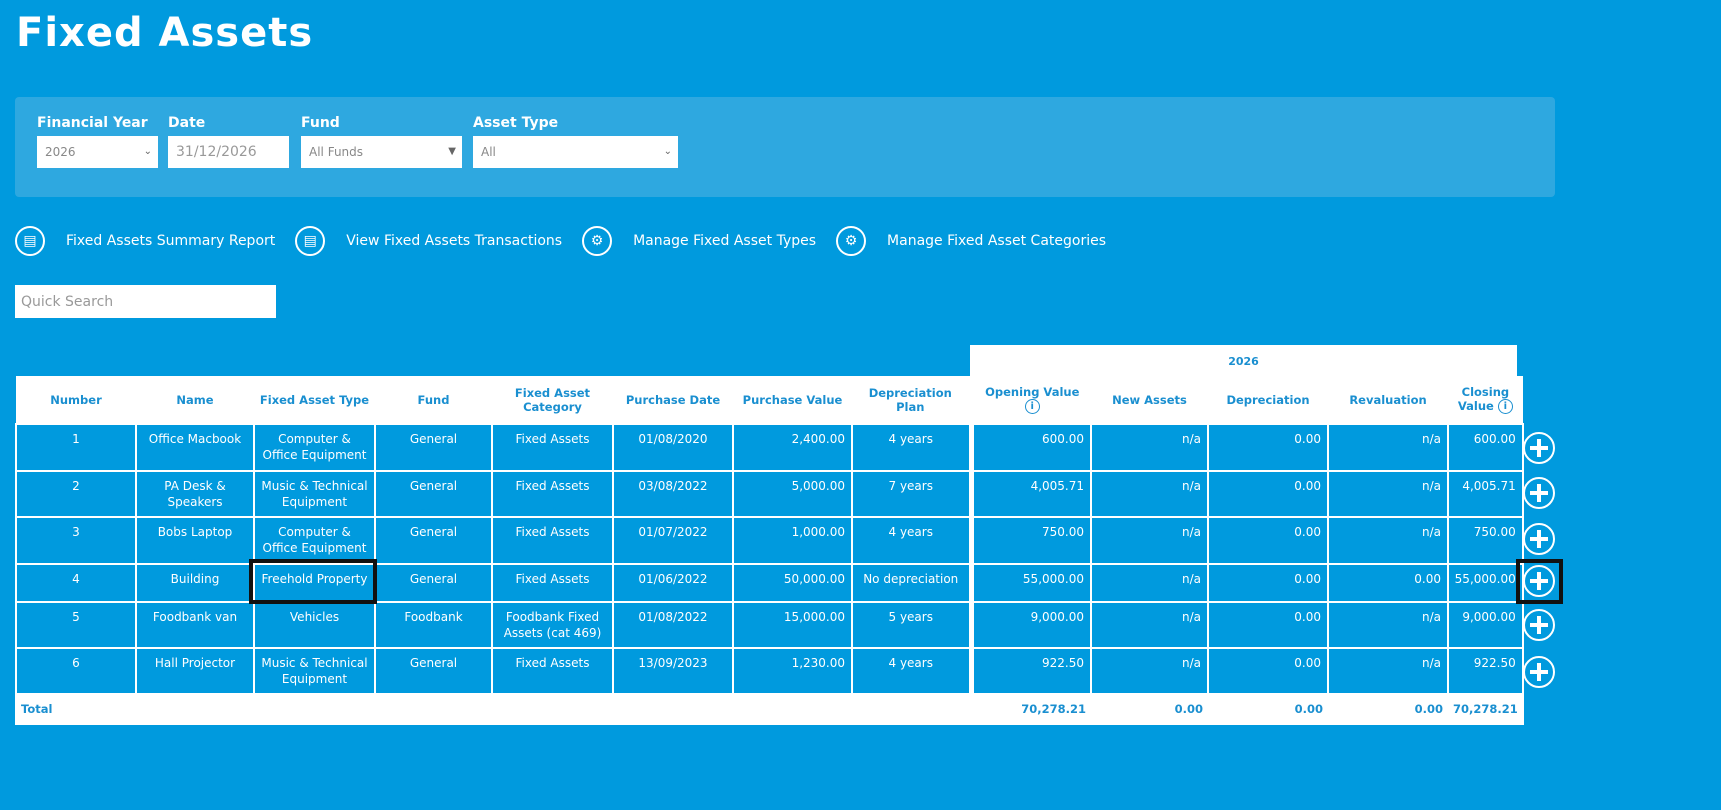 The width and height of the screenshot is (1721, 810). What do you see at coordinates (911, 494) in the screenshot?
I see `cell-depreciation-plan: 7 years` at bounding box center [911, 494].